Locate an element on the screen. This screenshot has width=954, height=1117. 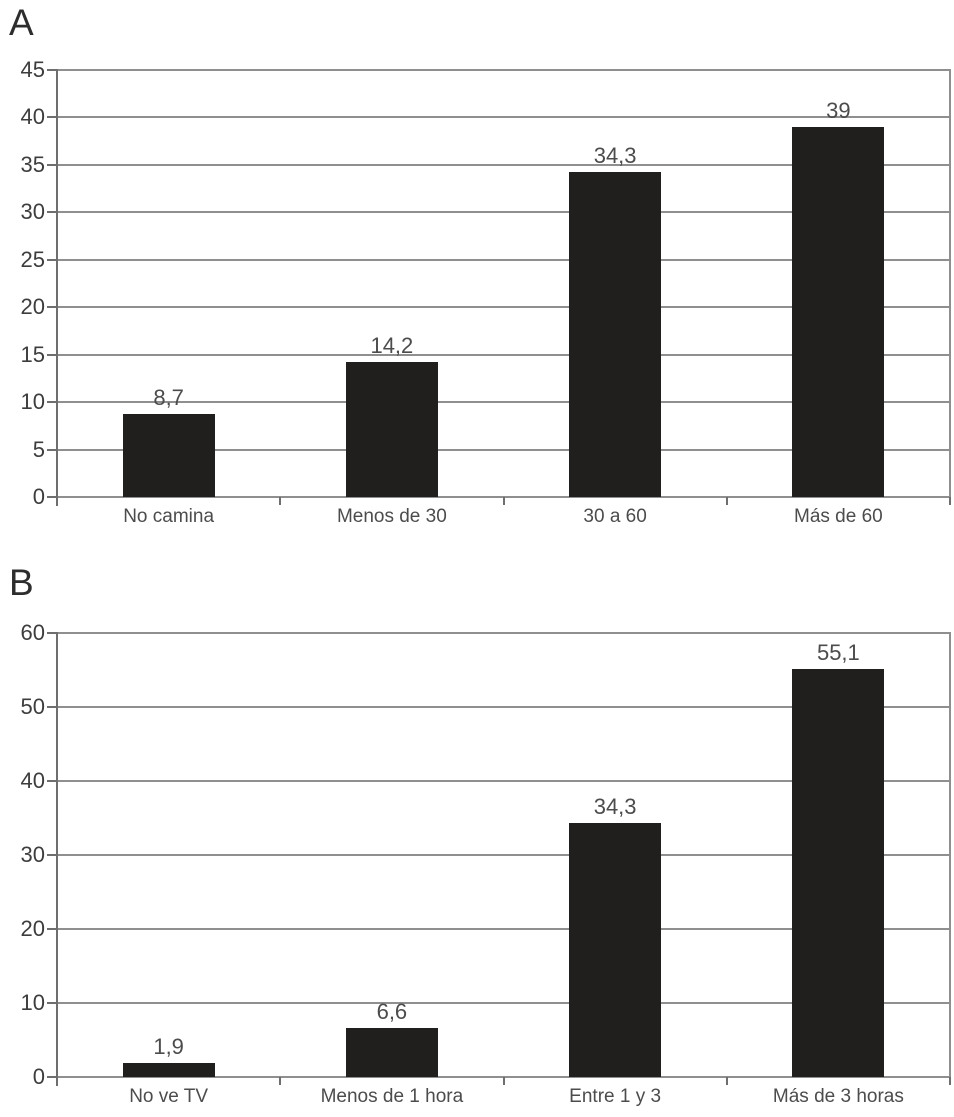
panel-label-b: B is located at coordinates (21, 582).